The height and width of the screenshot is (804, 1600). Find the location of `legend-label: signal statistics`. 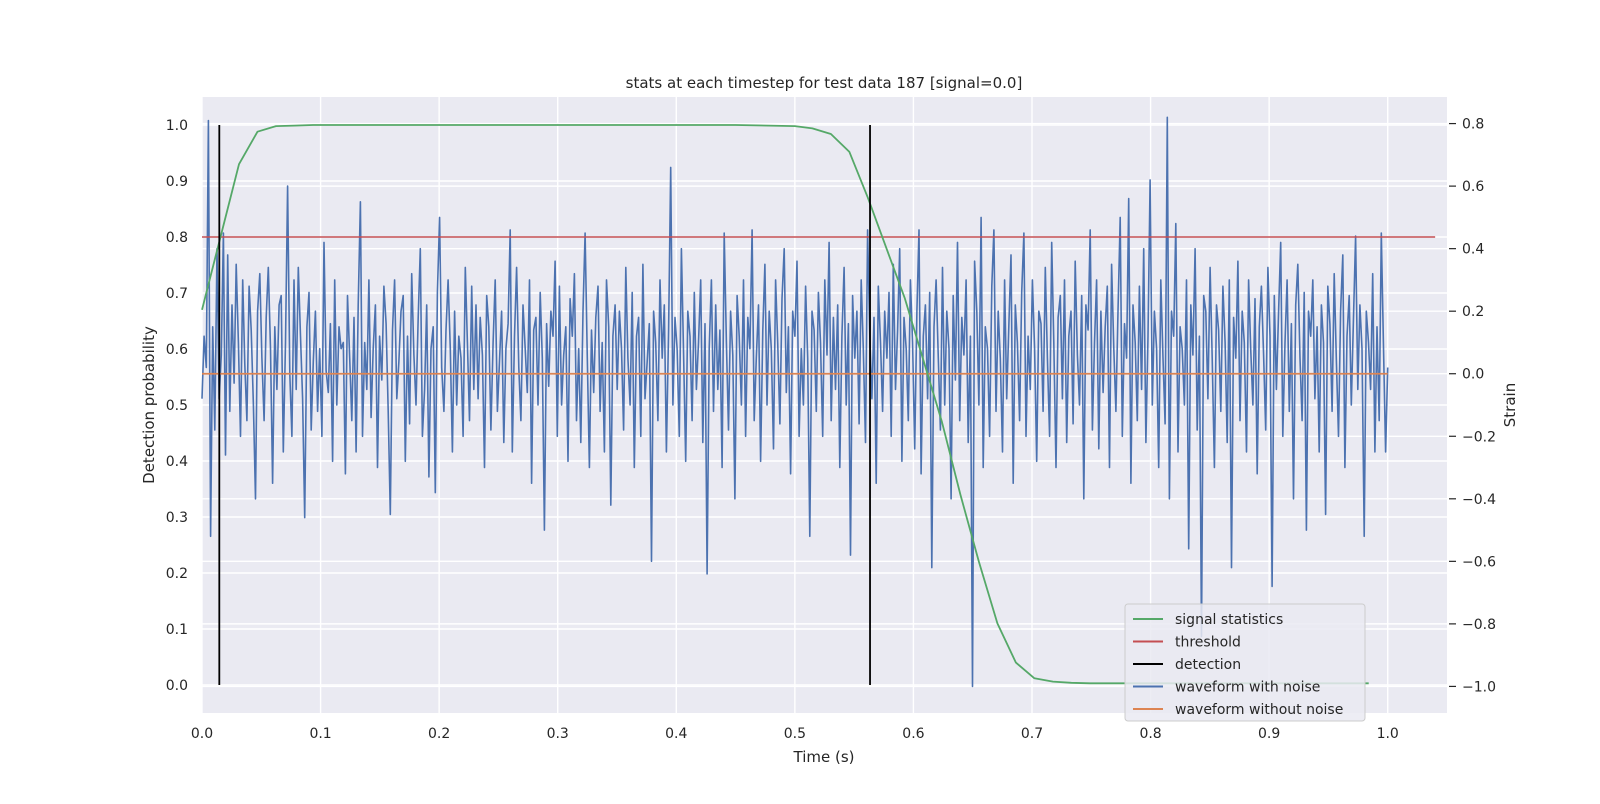

legend-label: signal statistics is located at coordinates (1229, 620).